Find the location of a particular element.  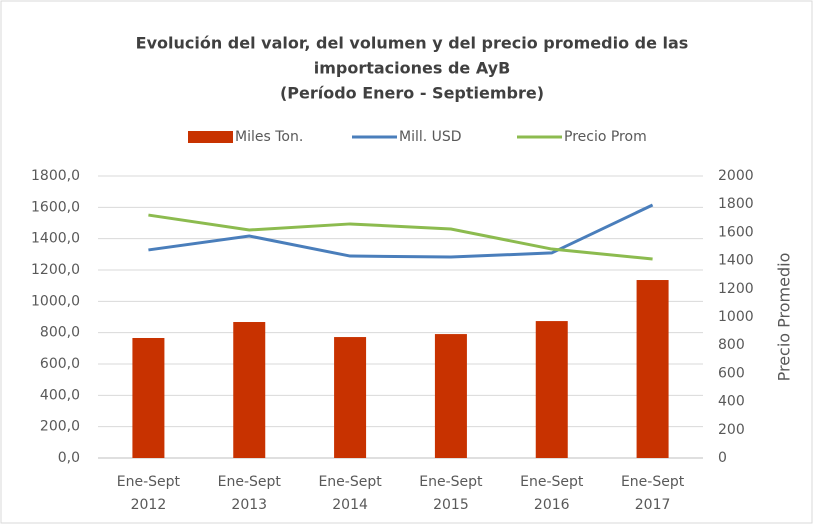

chart-title: importaciones de AyB is located at coordinates (412, 68).